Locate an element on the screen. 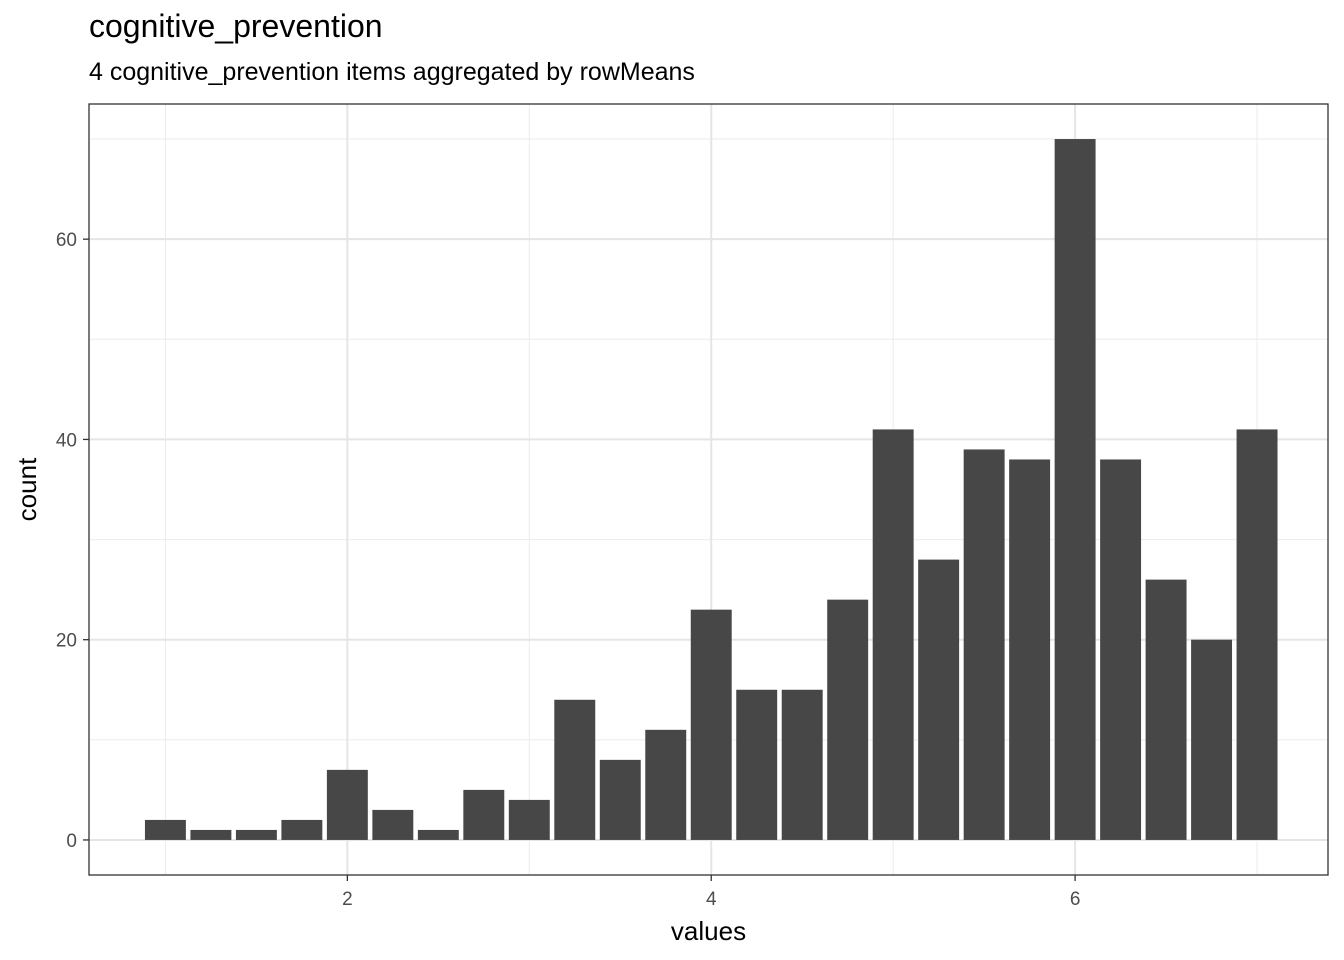 This screenshot has width=1344, height=960. y-tick-label: 20 is located at coordinates (66, 641).